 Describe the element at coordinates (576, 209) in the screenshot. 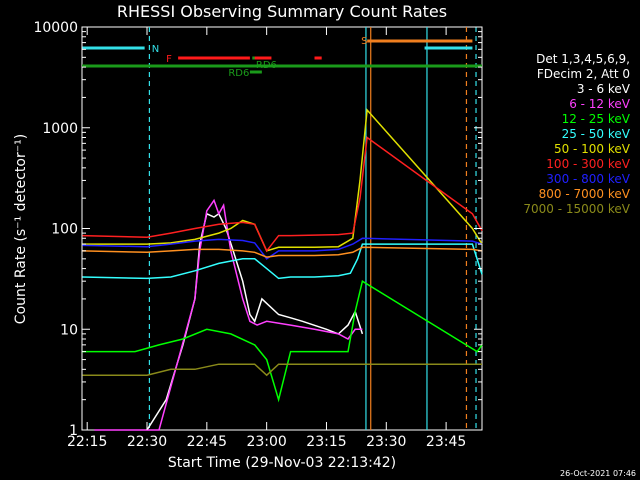

I see `legend-entry-8: 7000 - 15000 keV` at that location.